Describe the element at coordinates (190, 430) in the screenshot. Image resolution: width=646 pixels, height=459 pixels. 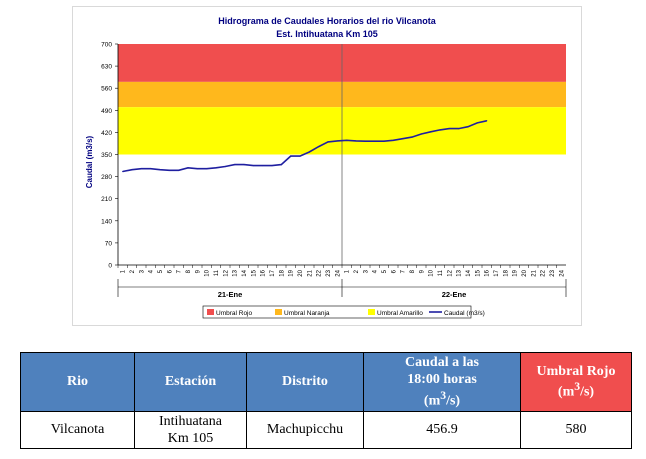
I see `cell-estacion: Intihuatana Km 105` at that location.